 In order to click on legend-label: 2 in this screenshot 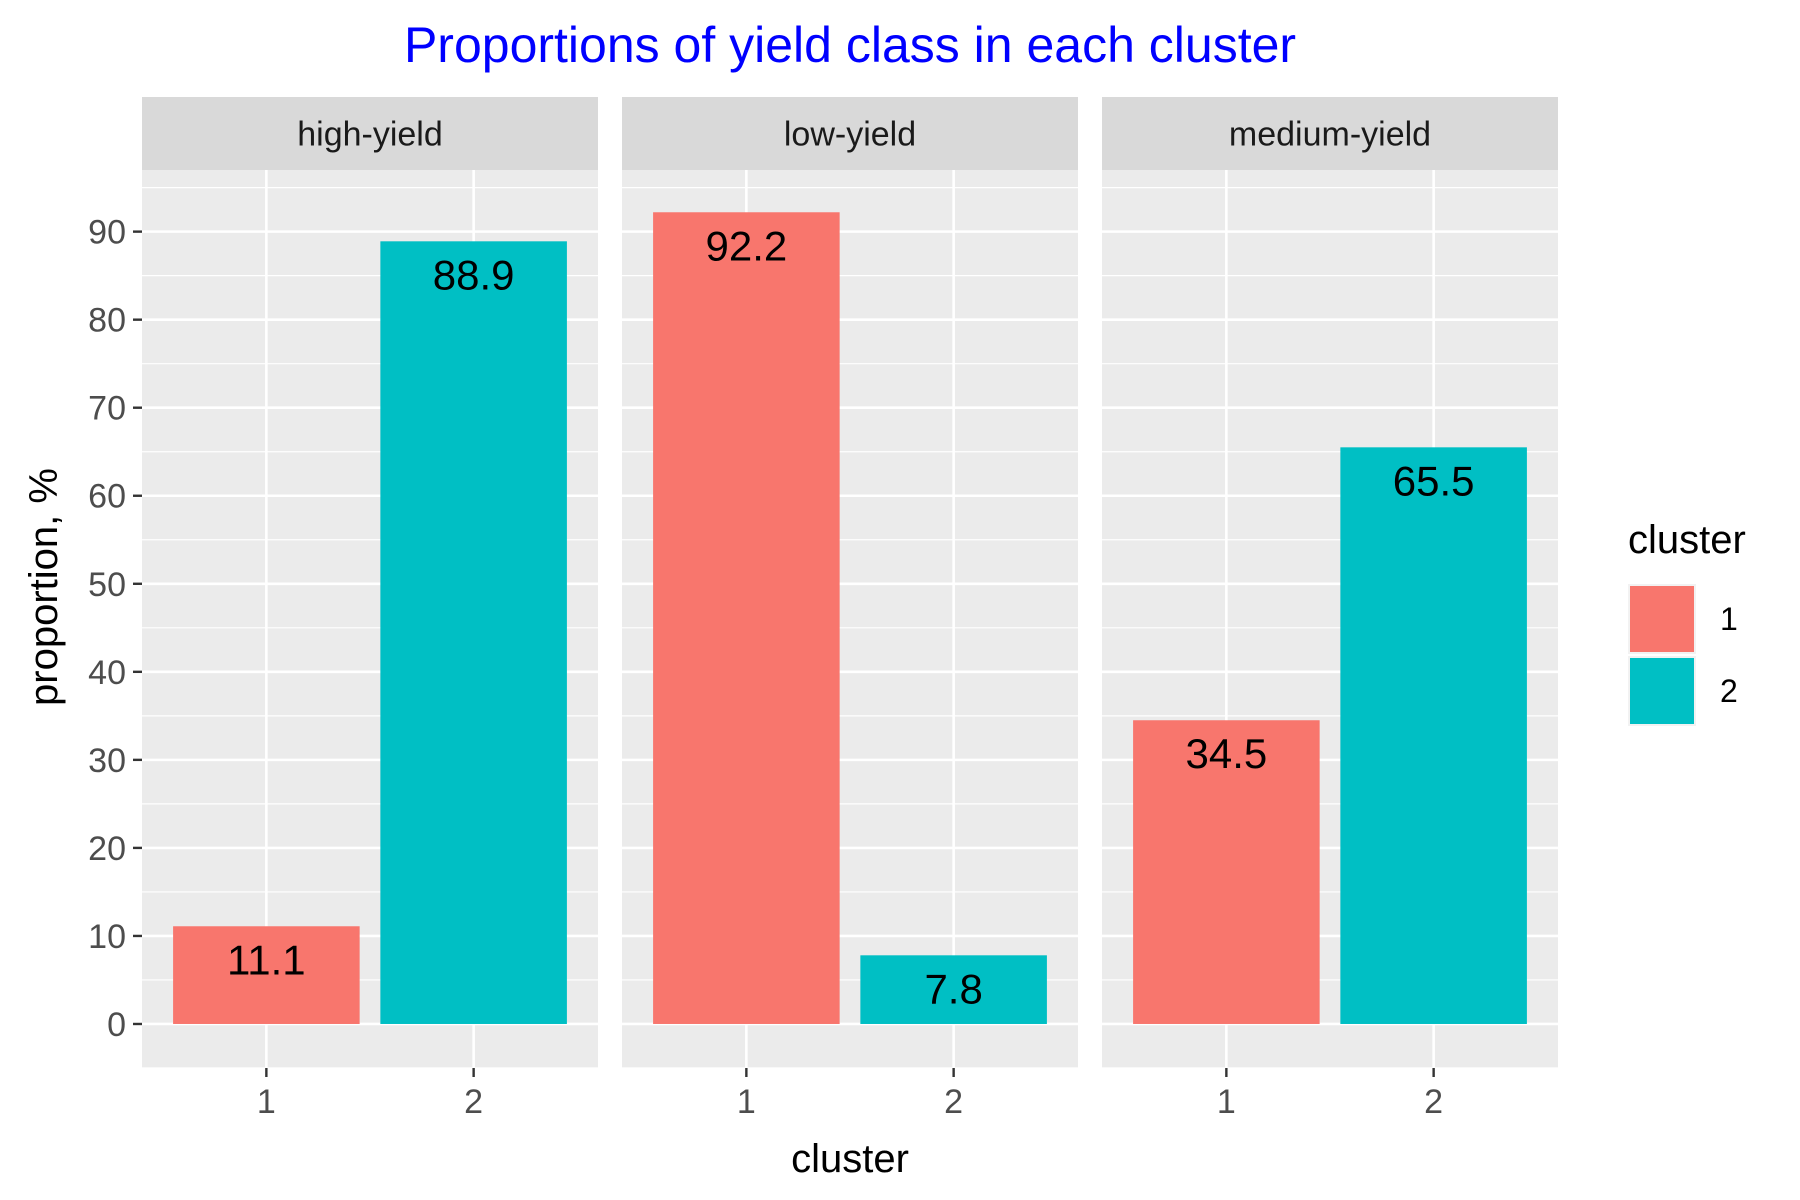, I will do `click(1729, 691)`.